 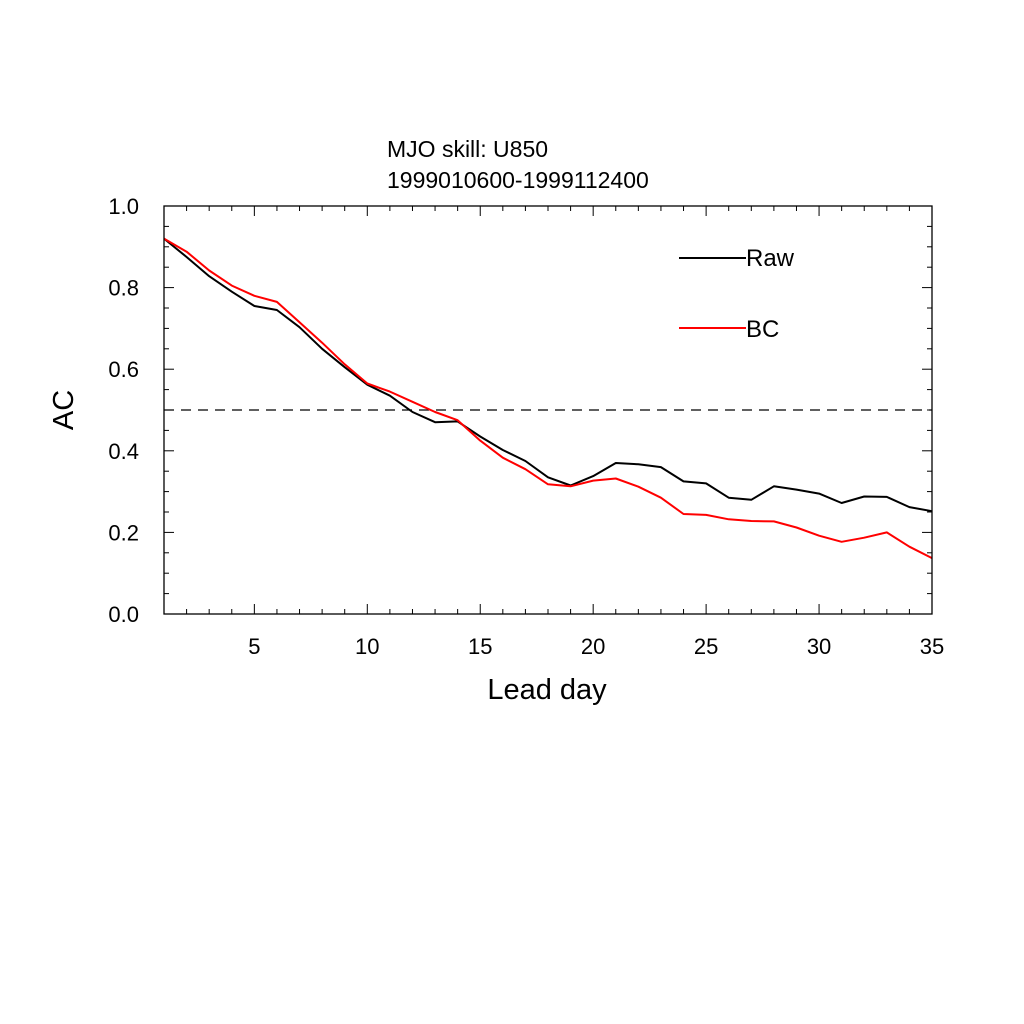 I want to click on y-tick-label: 1.0, so click(x=123, y=206).